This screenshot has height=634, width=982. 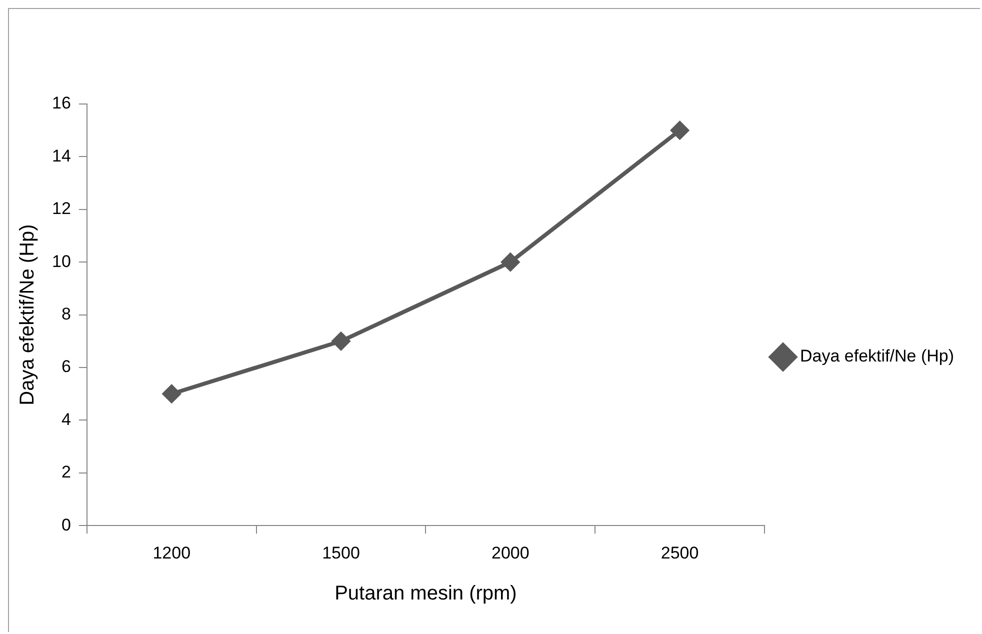 I want to click on y-tick-label: 0, so click(x=66, y=524).